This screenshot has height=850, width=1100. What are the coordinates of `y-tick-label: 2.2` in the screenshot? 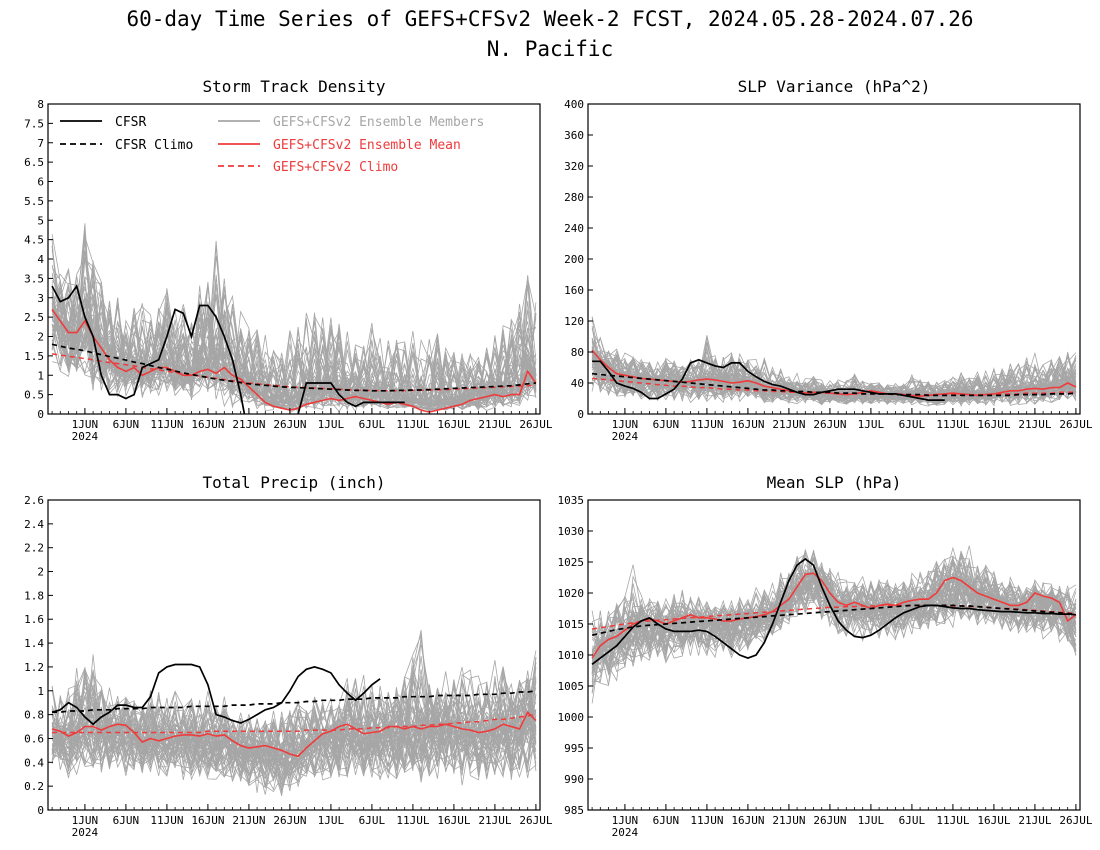 It's located at (34, 548).